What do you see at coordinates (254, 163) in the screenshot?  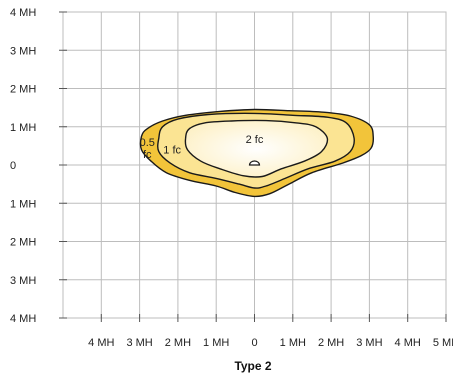 I see `luminaire-marker` at bounding box center [254, 163].